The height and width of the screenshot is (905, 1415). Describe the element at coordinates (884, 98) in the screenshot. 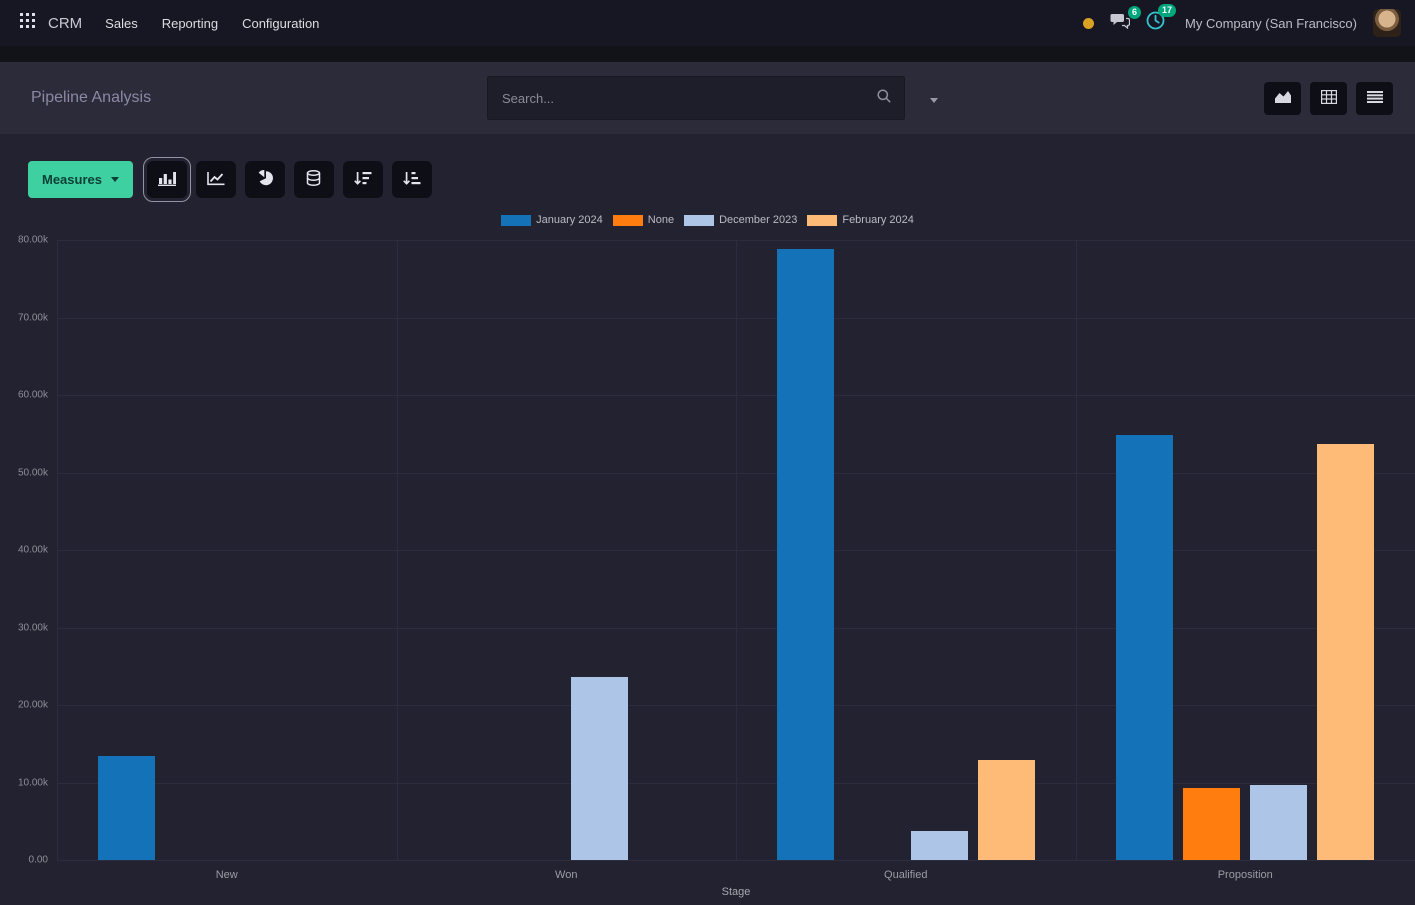

I see `search-icon` at that location.